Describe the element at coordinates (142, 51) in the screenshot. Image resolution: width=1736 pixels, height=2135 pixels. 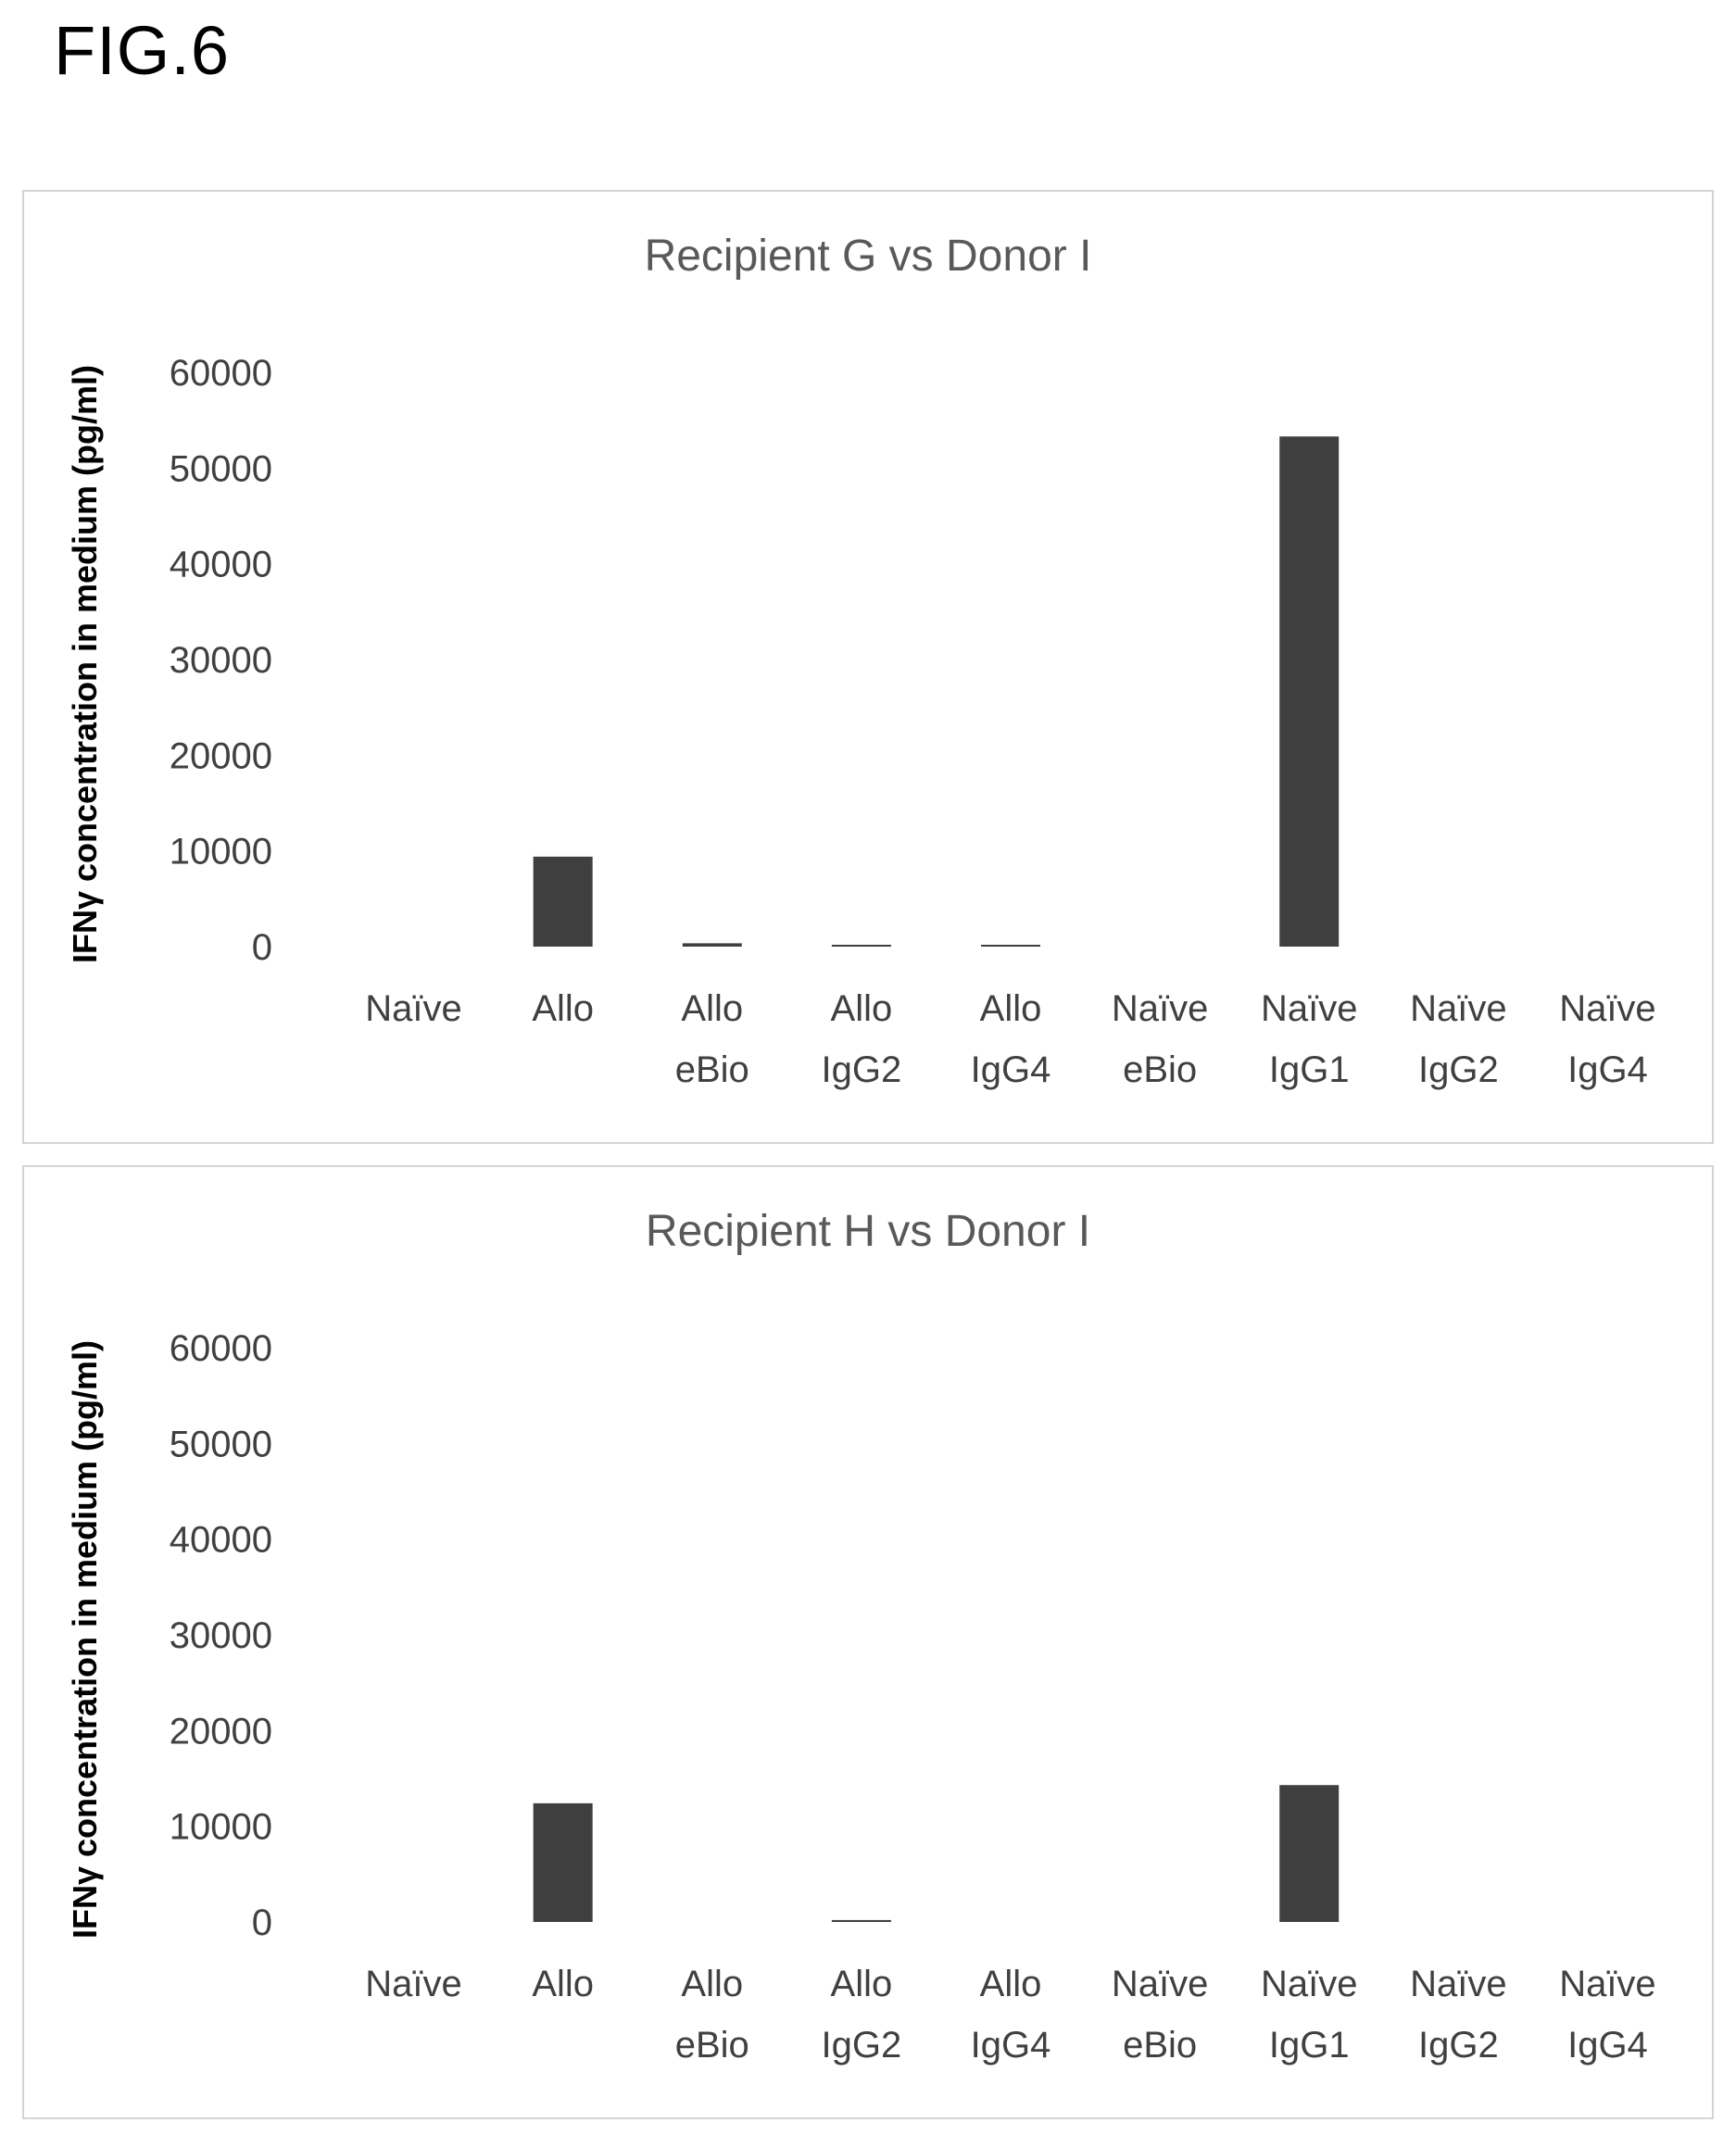
I see `figure-label: FIG.6` at that location.